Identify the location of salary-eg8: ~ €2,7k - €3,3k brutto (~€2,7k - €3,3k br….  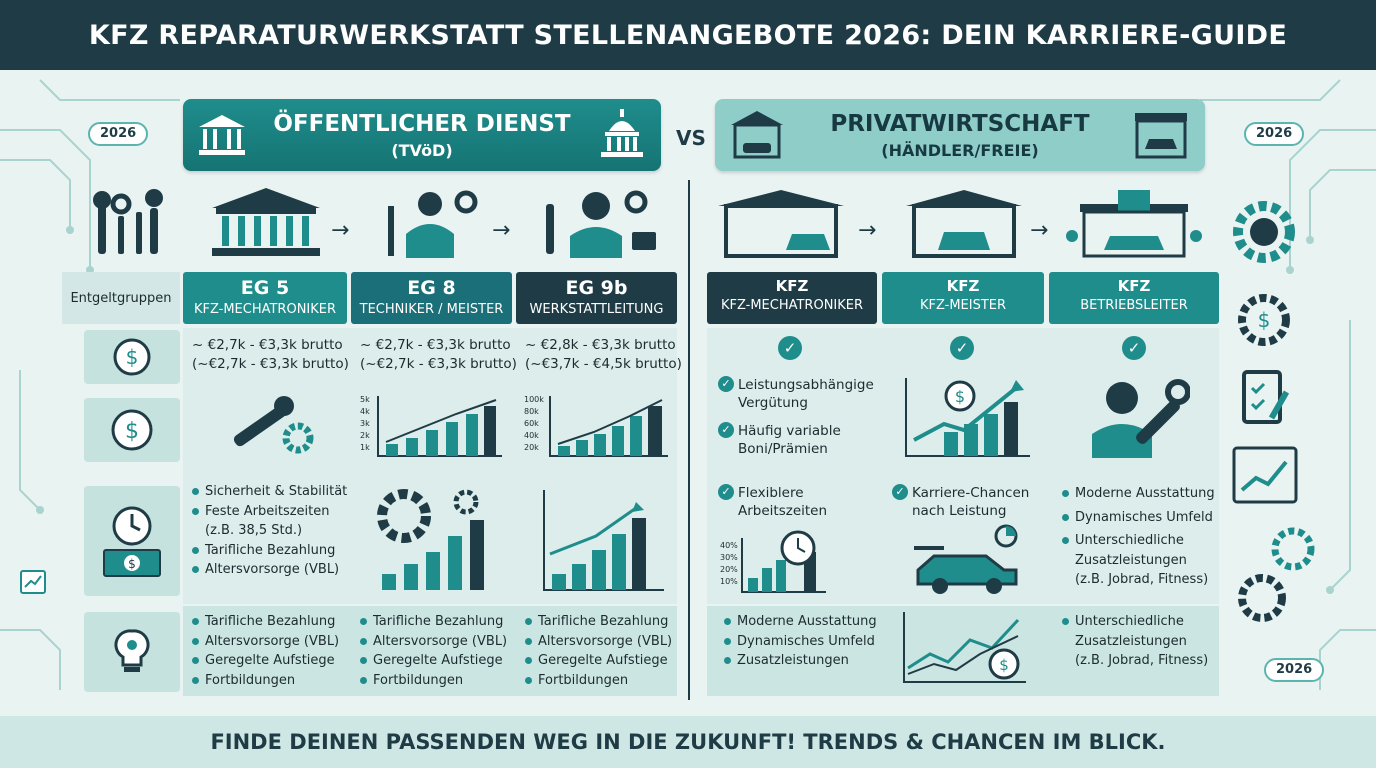
(438, 355).